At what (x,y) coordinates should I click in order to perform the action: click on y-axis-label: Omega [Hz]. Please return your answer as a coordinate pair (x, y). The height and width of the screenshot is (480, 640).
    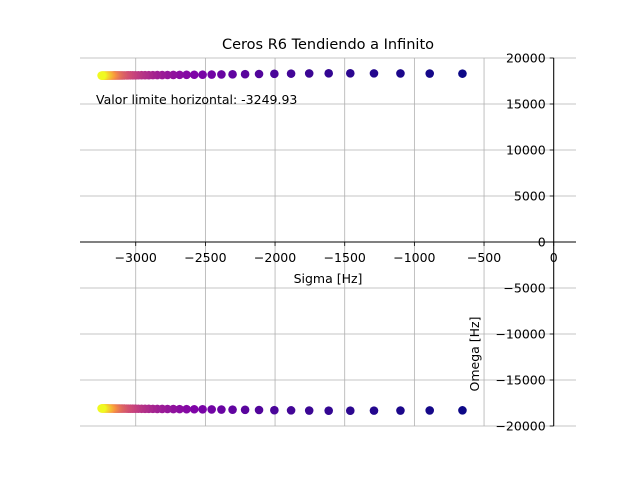
    Looking at the image, I should click on (474, 354).